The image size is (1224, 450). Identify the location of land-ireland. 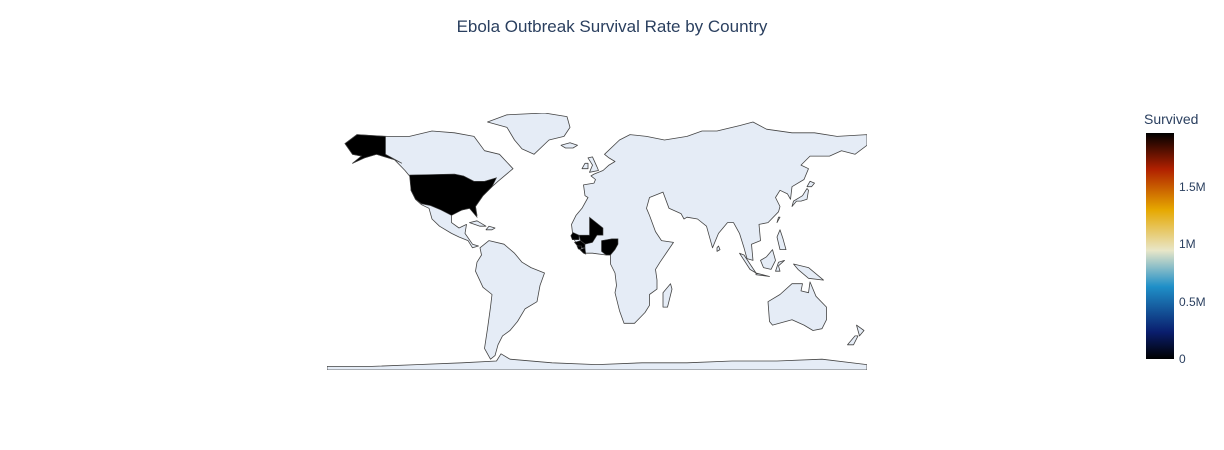
(585, 166).